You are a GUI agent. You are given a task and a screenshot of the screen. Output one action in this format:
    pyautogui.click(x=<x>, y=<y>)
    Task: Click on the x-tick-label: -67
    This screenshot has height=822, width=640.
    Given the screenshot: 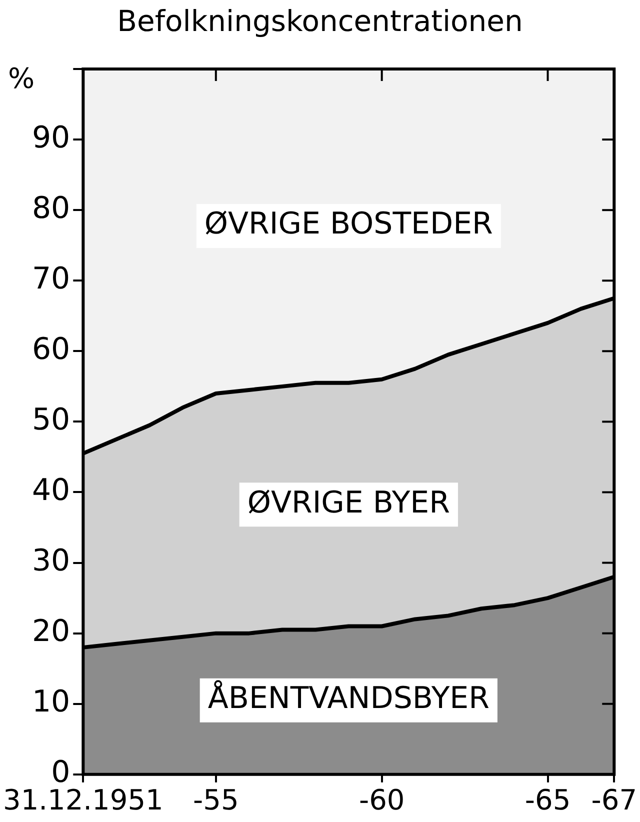 What is the action you would take?
    pyautogui.click(x=614, y=799)
    